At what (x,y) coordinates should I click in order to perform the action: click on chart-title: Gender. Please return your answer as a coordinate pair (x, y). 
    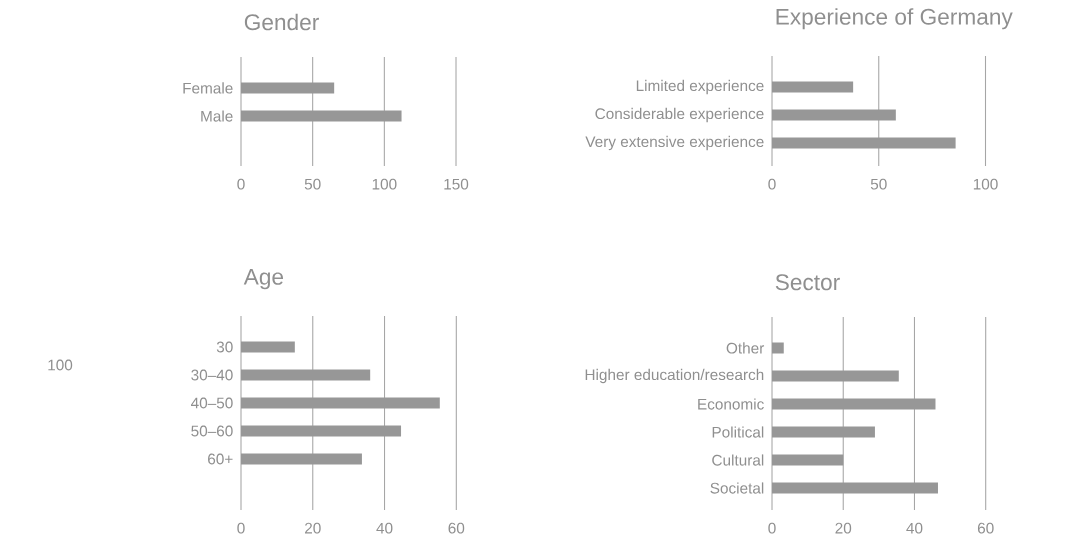
    Looking at the image, I should click on (281, 22).